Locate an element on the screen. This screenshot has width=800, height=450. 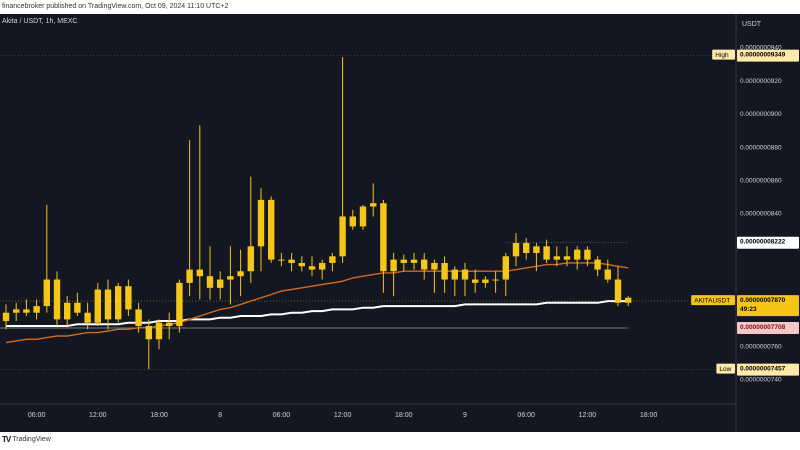
x-tick-label: 8 is located at coordinates (220, 415).